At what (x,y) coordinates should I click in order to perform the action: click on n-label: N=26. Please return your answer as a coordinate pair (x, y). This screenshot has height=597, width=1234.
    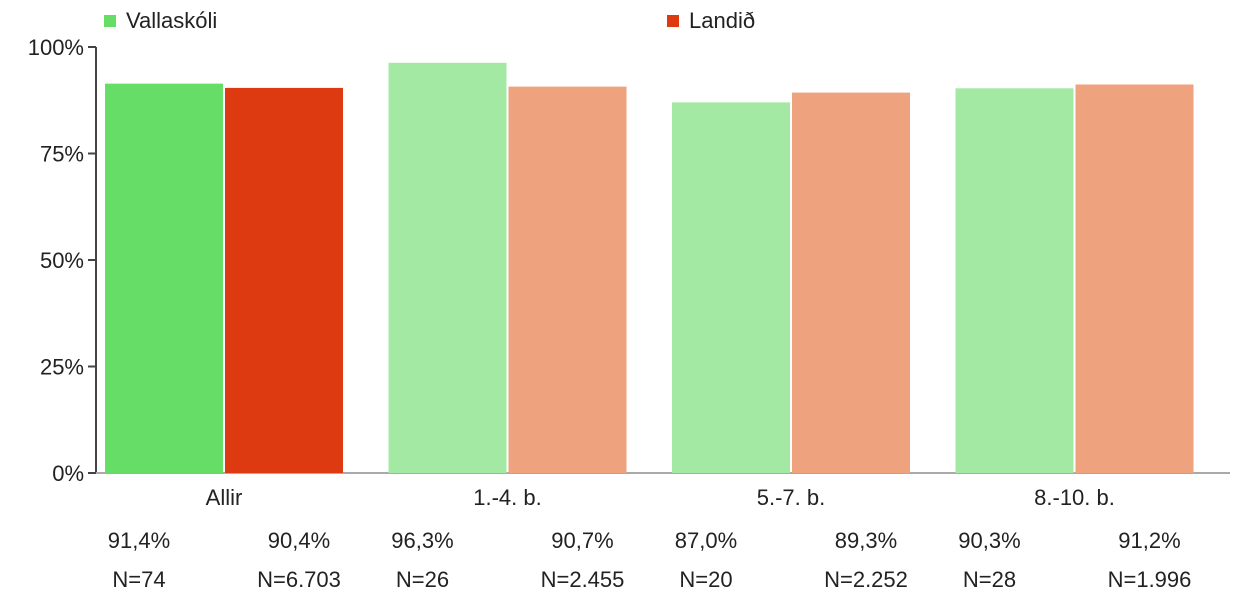
    Looking at the image, I should click on (422, 579).